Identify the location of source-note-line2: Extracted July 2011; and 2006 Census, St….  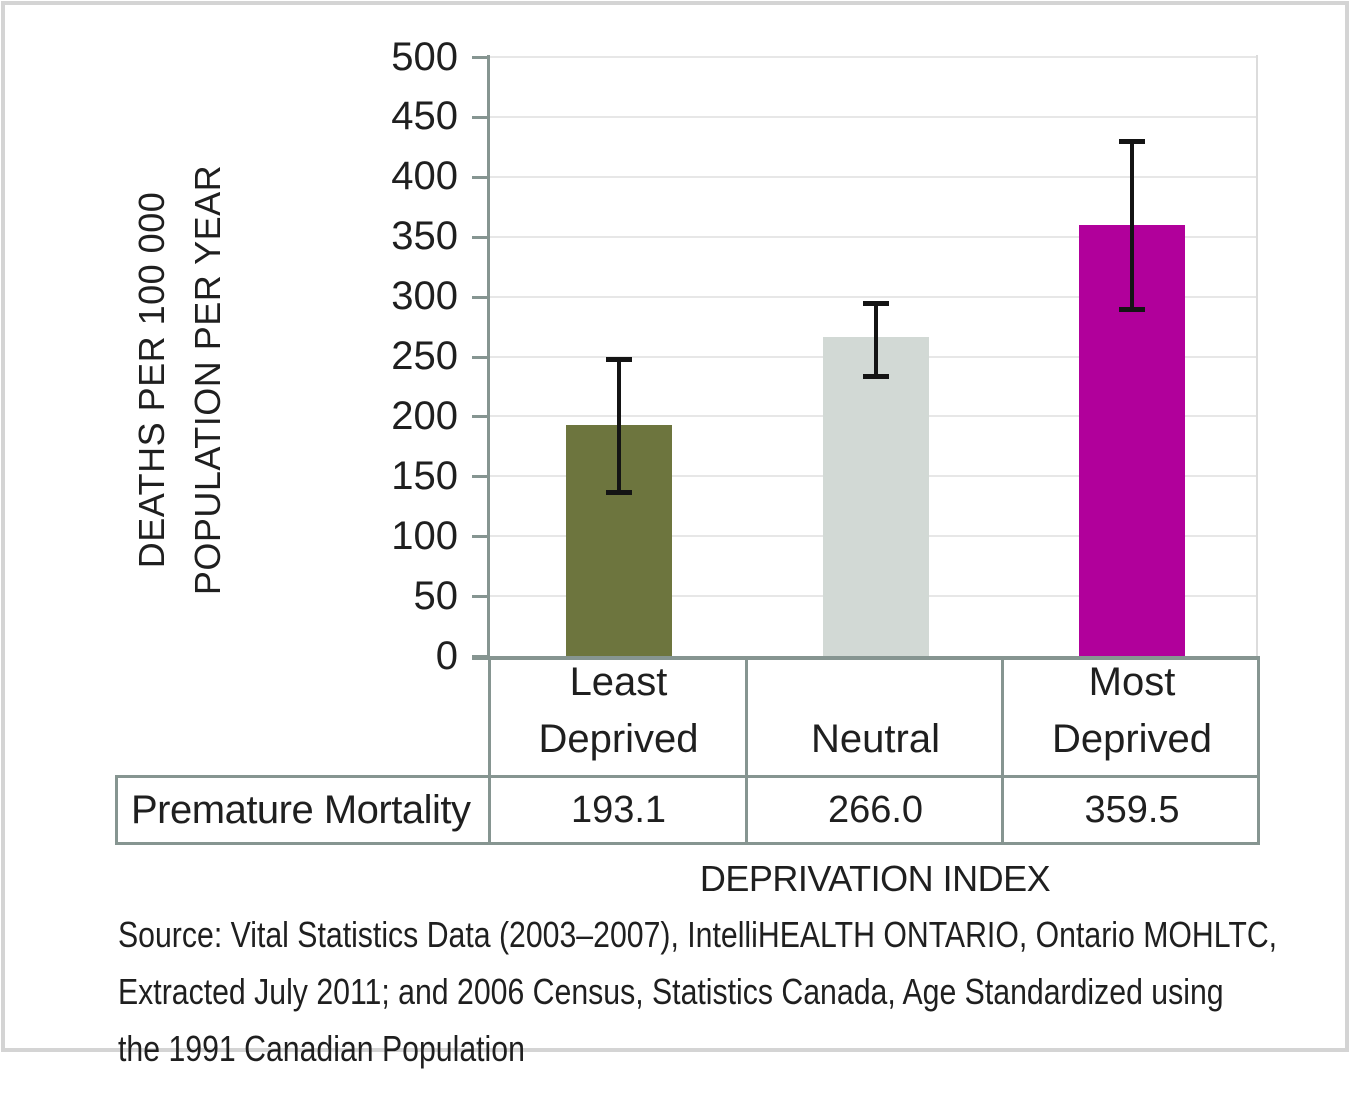
(671, 991).